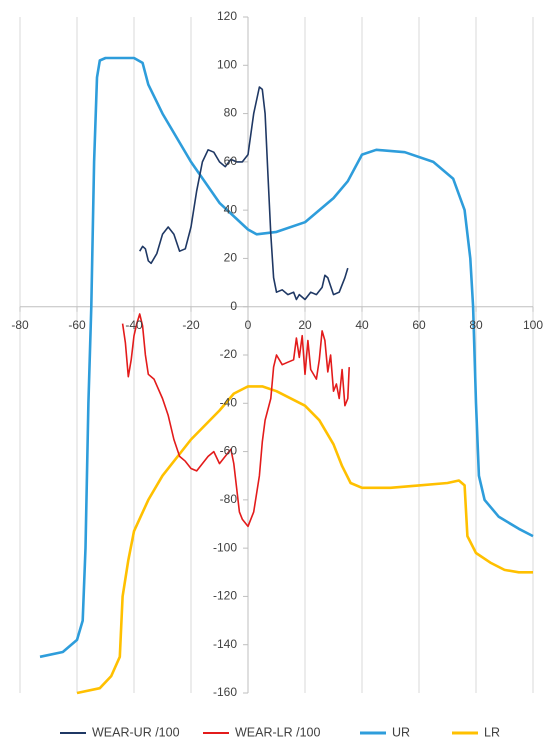 Image resolution: width=550 pixels, height=748 pixels. I want to click on legend-label: WEAR-LR /100, so click(277, 732).